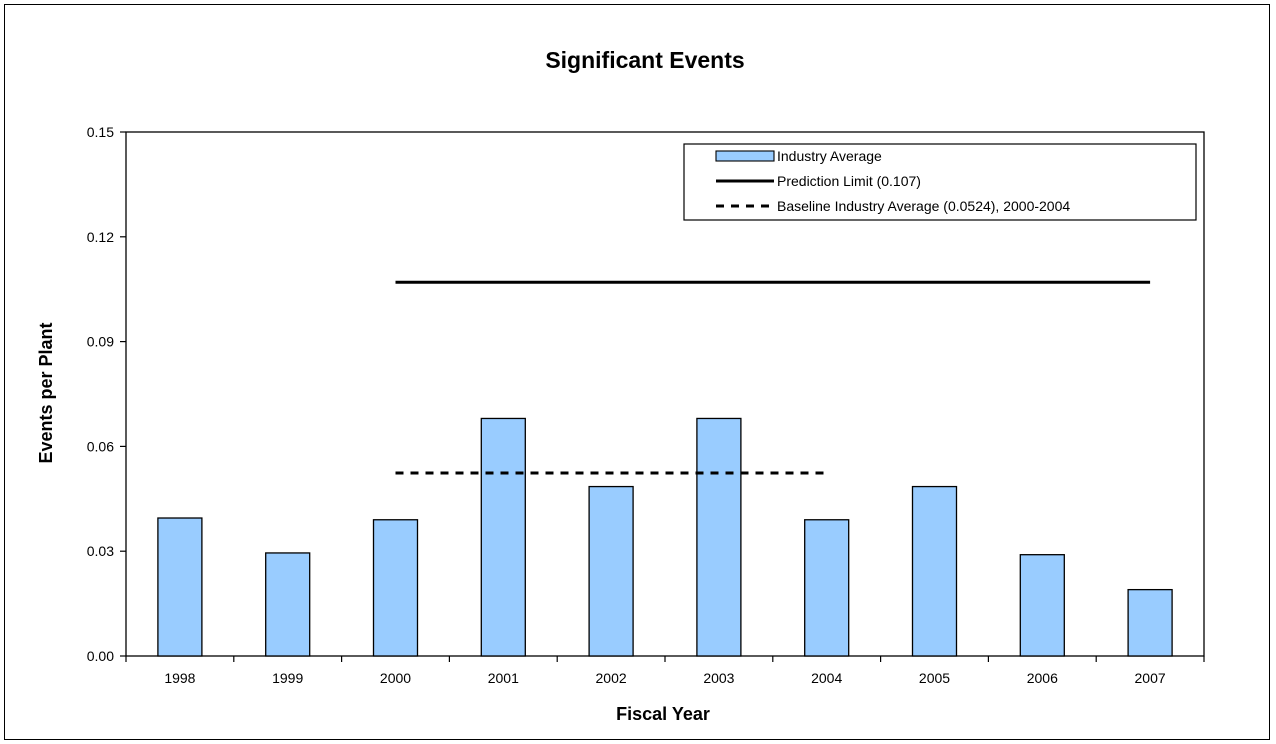  Describe the element at coordinates (718, 678) in the screenshot. I see `x-tick-label: 2003` at that location.